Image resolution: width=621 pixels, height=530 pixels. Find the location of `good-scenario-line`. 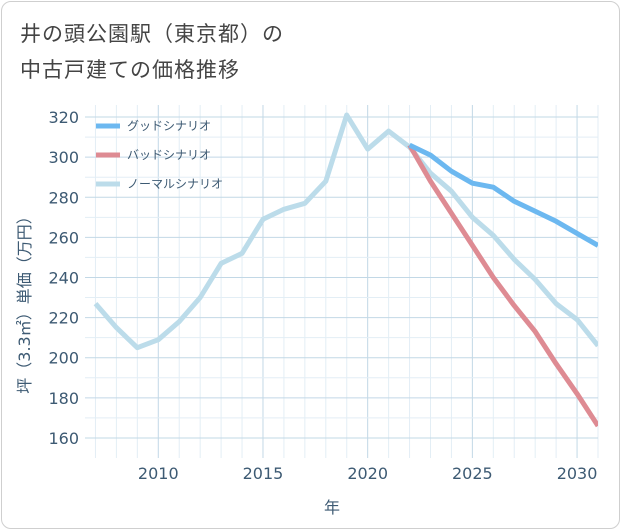

good-scenario-line is located at coordinates (503, 195).